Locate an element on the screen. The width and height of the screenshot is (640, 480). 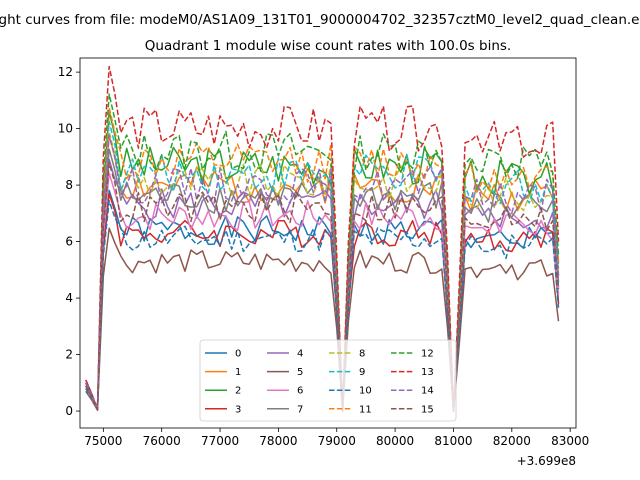
legend-label-2: 2 is located at coordinates (238, 391).